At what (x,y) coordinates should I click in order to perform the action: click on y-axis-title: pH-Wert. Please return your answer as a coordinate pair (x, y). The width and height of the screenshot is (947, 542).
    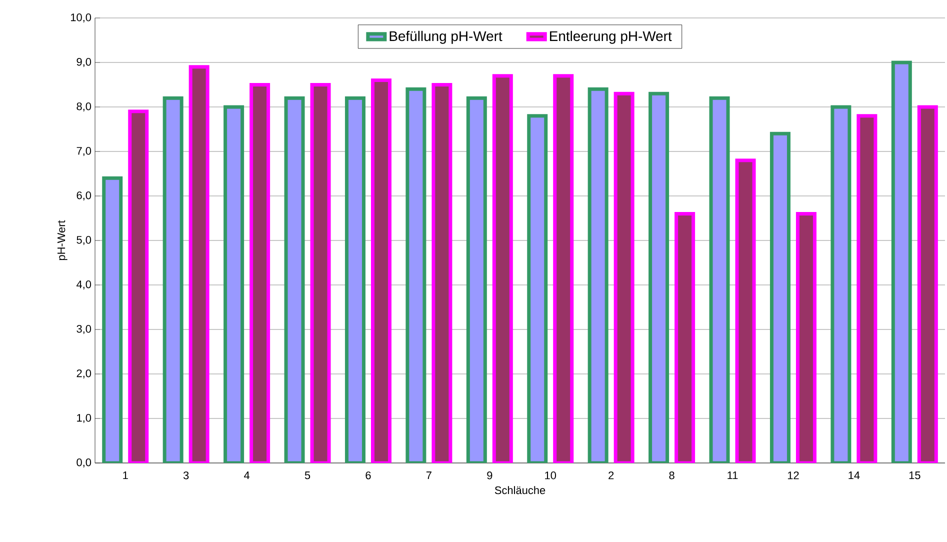
    Looking at the image, I should click on (63, 240).